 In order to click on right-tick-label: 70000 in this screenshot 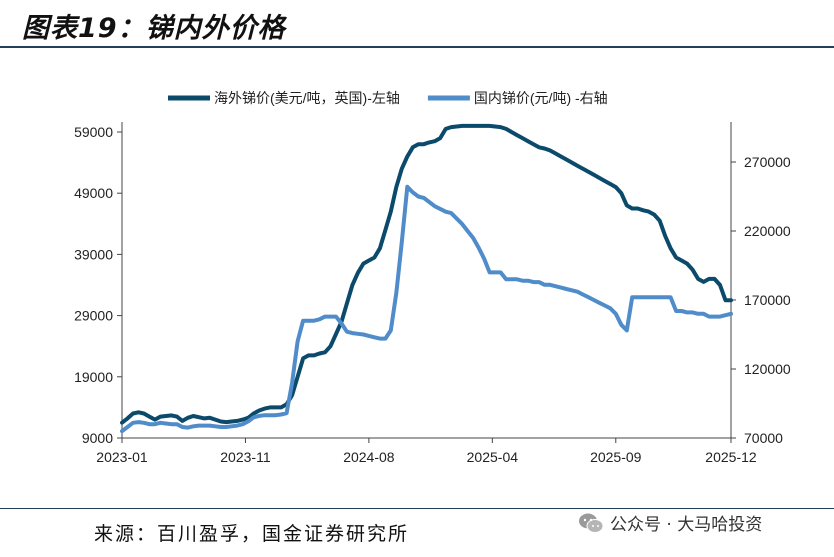, I will do `click(763, 438)`.